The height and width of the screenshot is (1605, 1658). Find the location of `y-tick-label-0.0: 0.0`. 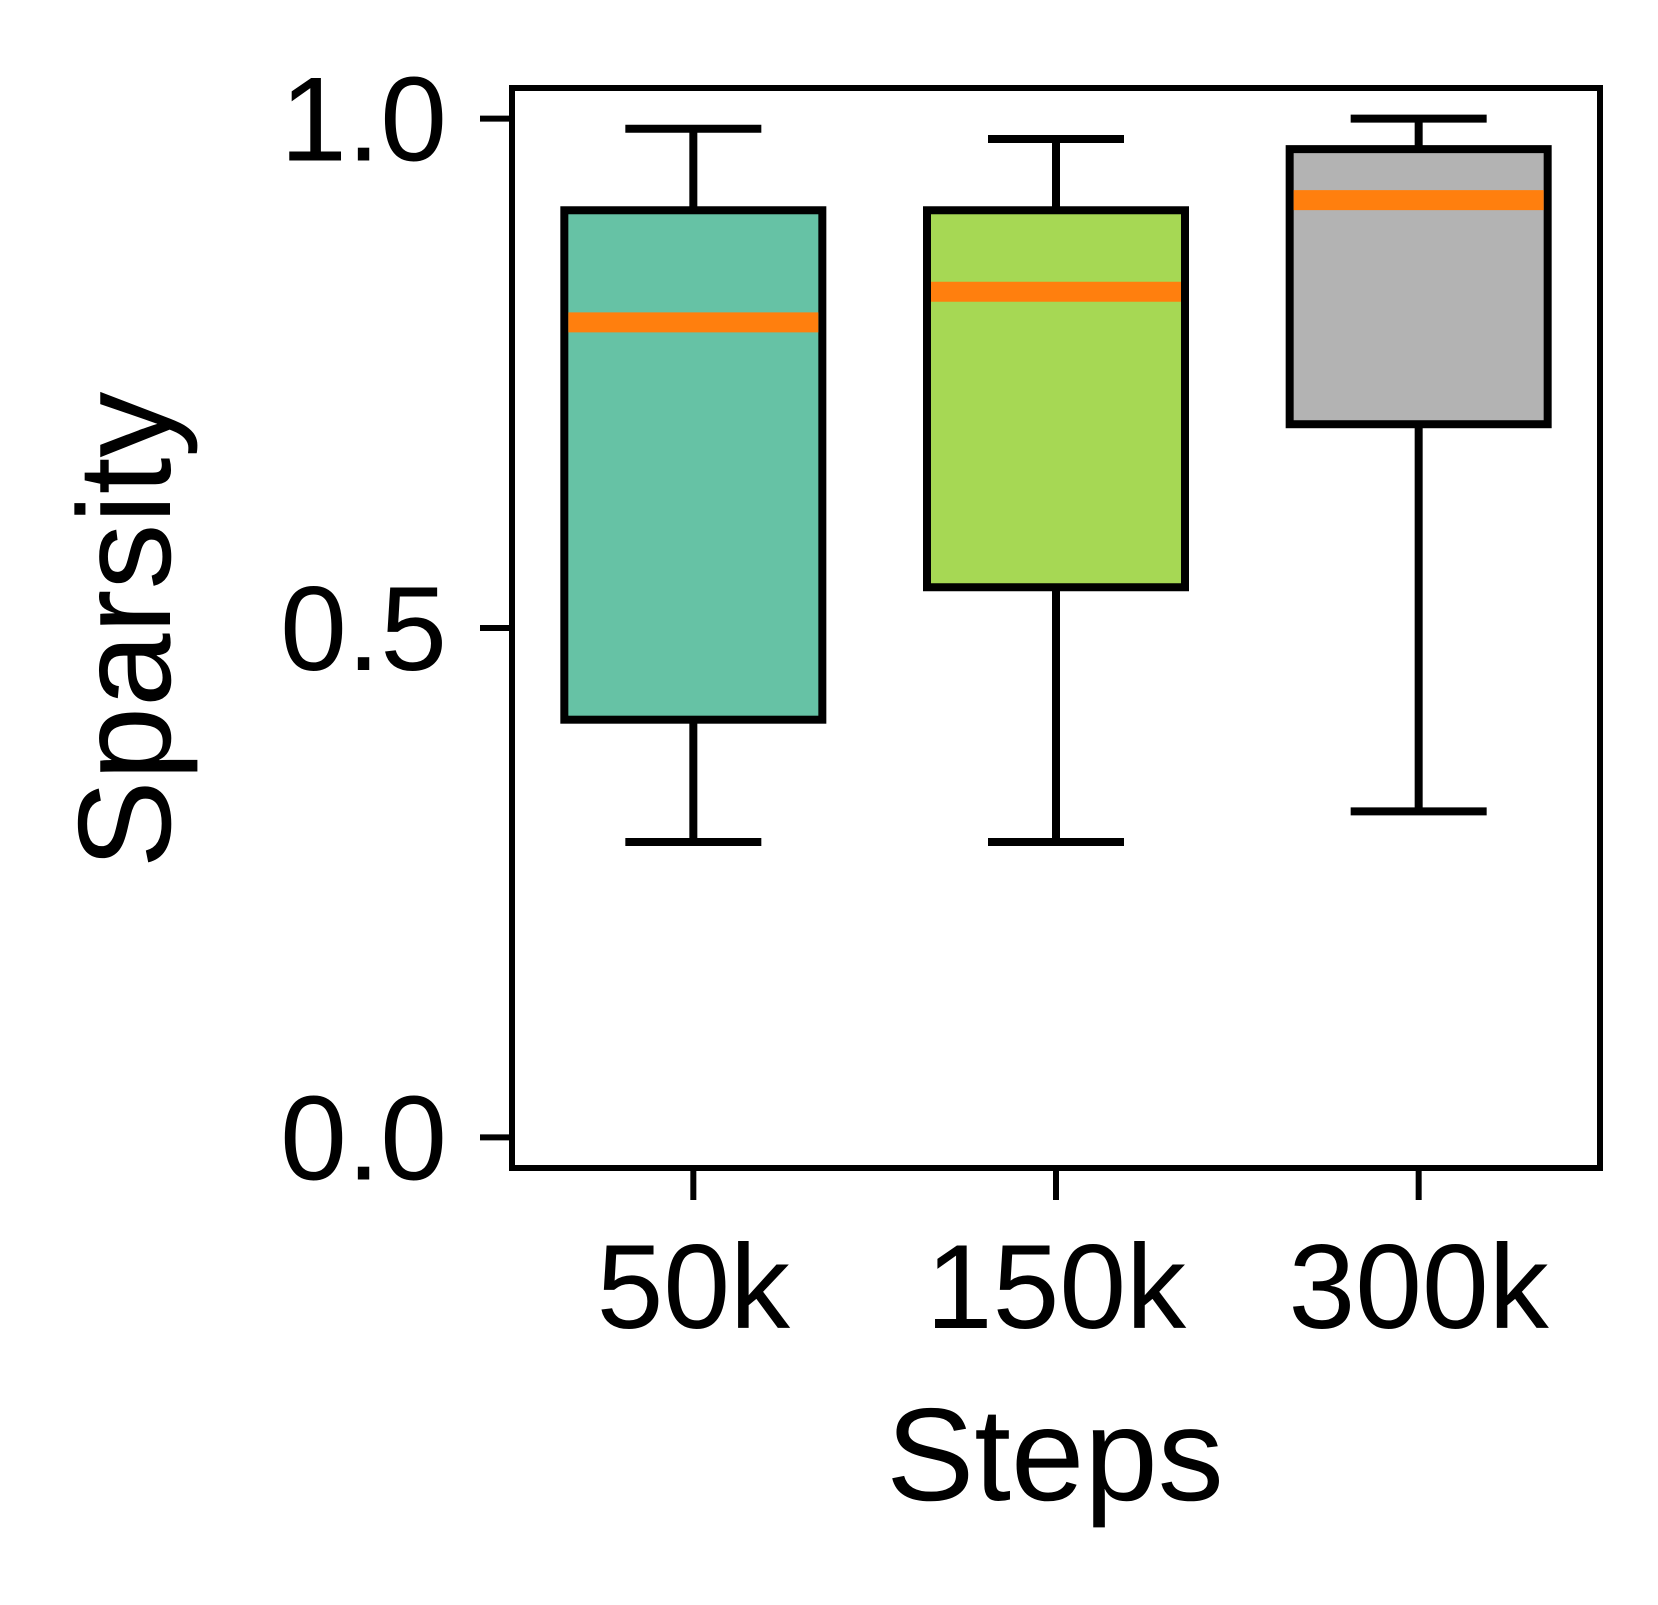

y-tick-label-0.0: 0.0 is located at coordinates (363, 1138).